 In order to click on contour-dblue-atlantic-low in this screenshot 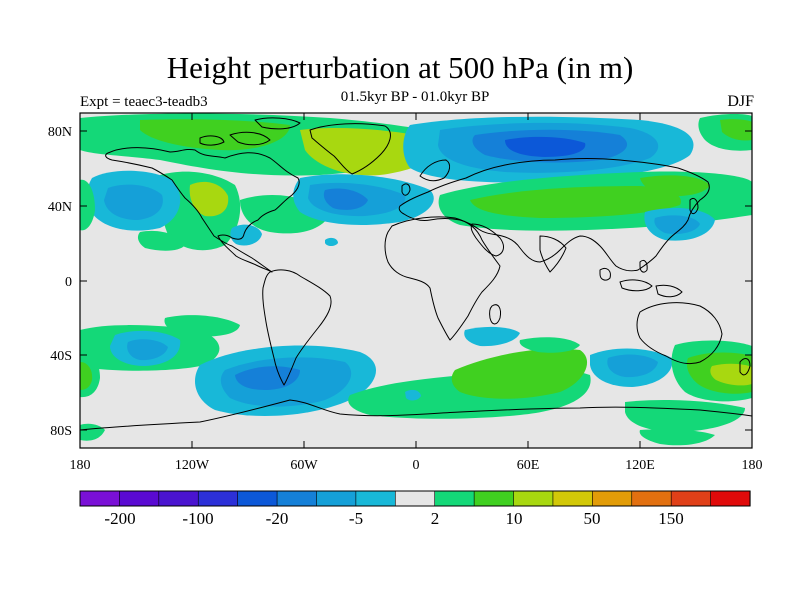, I will do `click(345, 199)`.